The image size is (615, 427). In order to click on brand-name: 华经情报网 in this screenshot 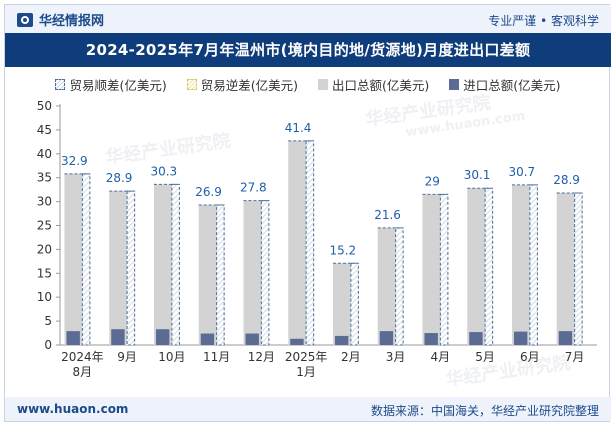, I will do `click(72, 21)`.